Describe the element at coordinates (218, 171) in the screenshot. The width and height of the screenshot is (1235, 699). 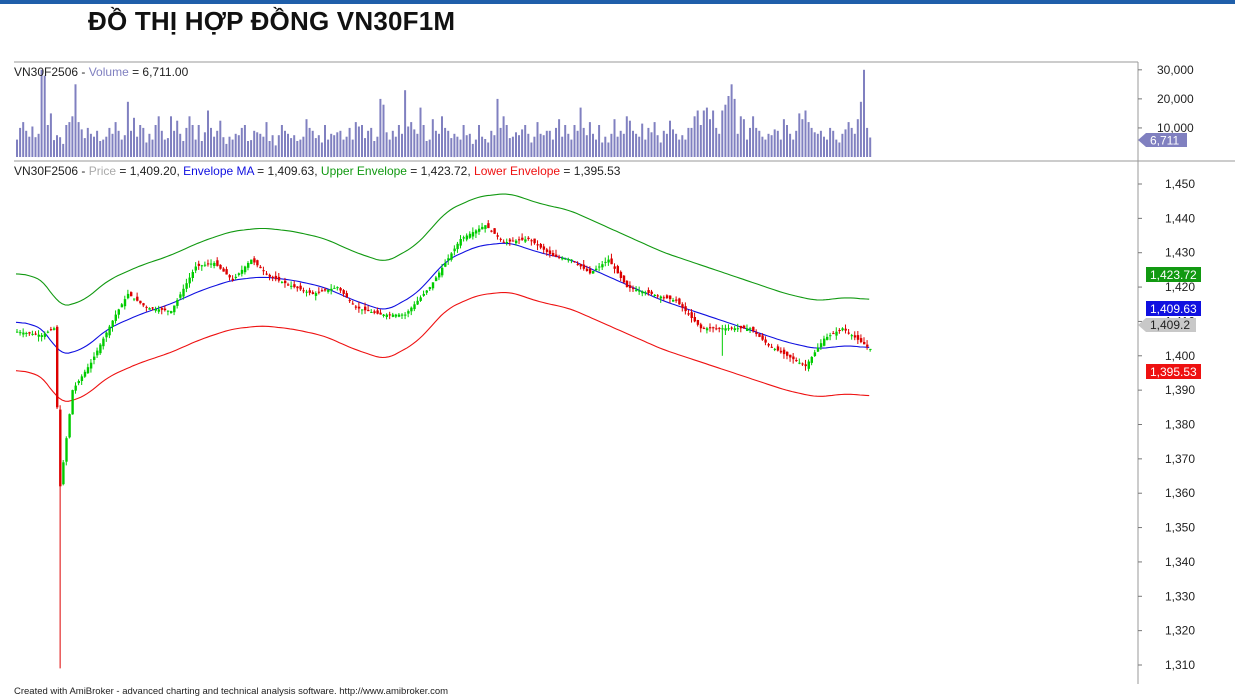
I see `ma-legend-name: Envelope MA` at that location.